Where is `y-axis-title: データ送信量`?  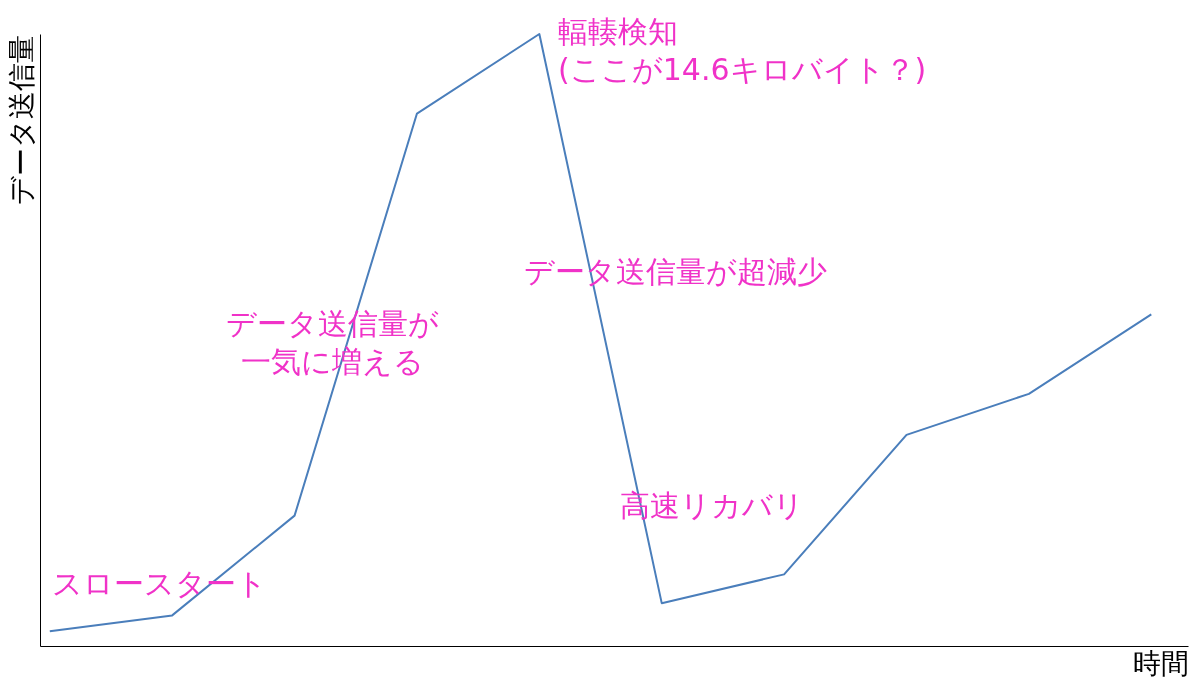
y-axis-title: データ送信量 is located at coordinates (21, 119).